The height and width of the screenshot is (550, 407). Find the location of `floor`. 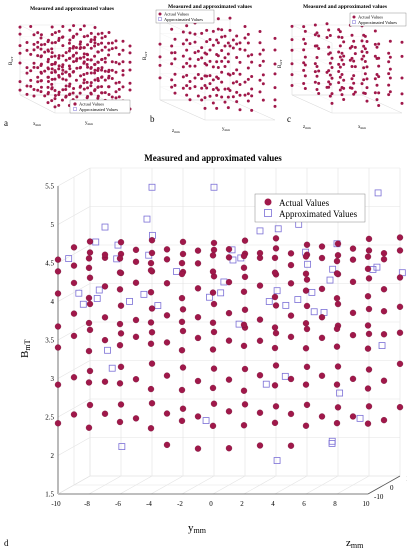

floor is located at coordinates (217, 110).